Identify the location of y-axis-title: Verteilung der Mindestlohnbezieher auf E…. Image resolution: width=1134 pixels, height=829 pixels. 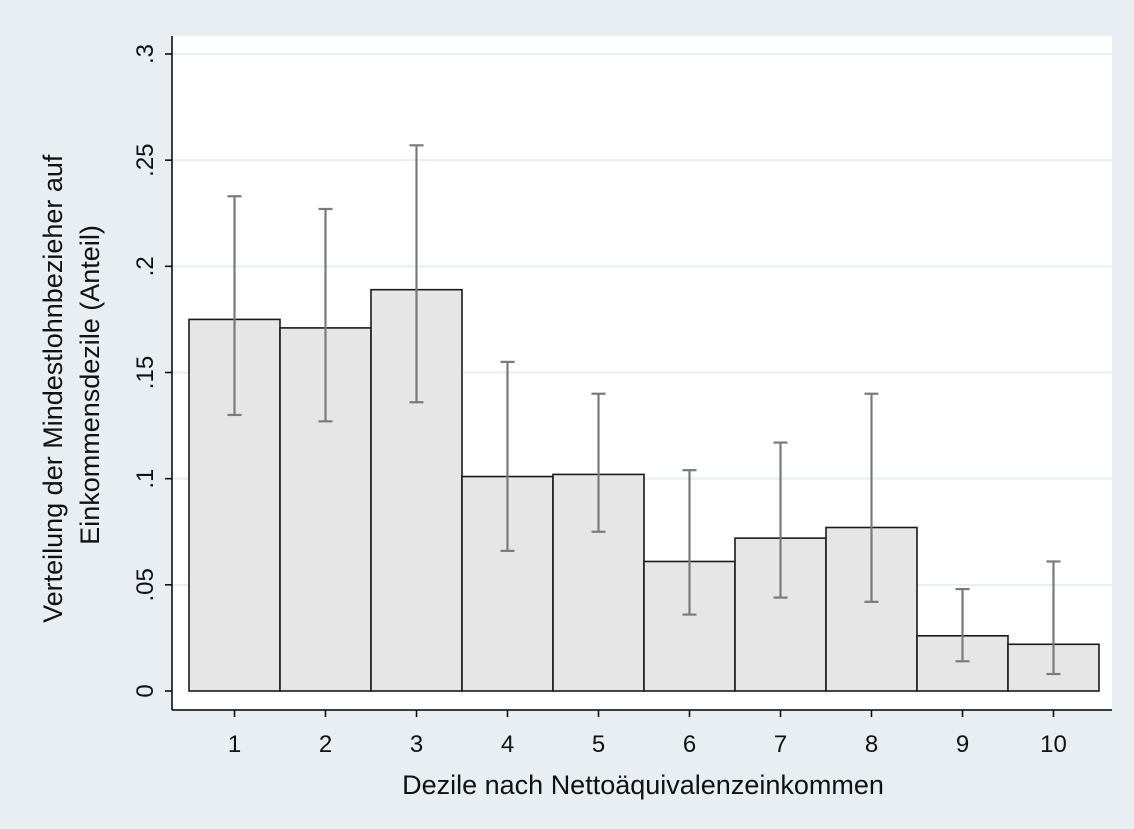
(71, 385).